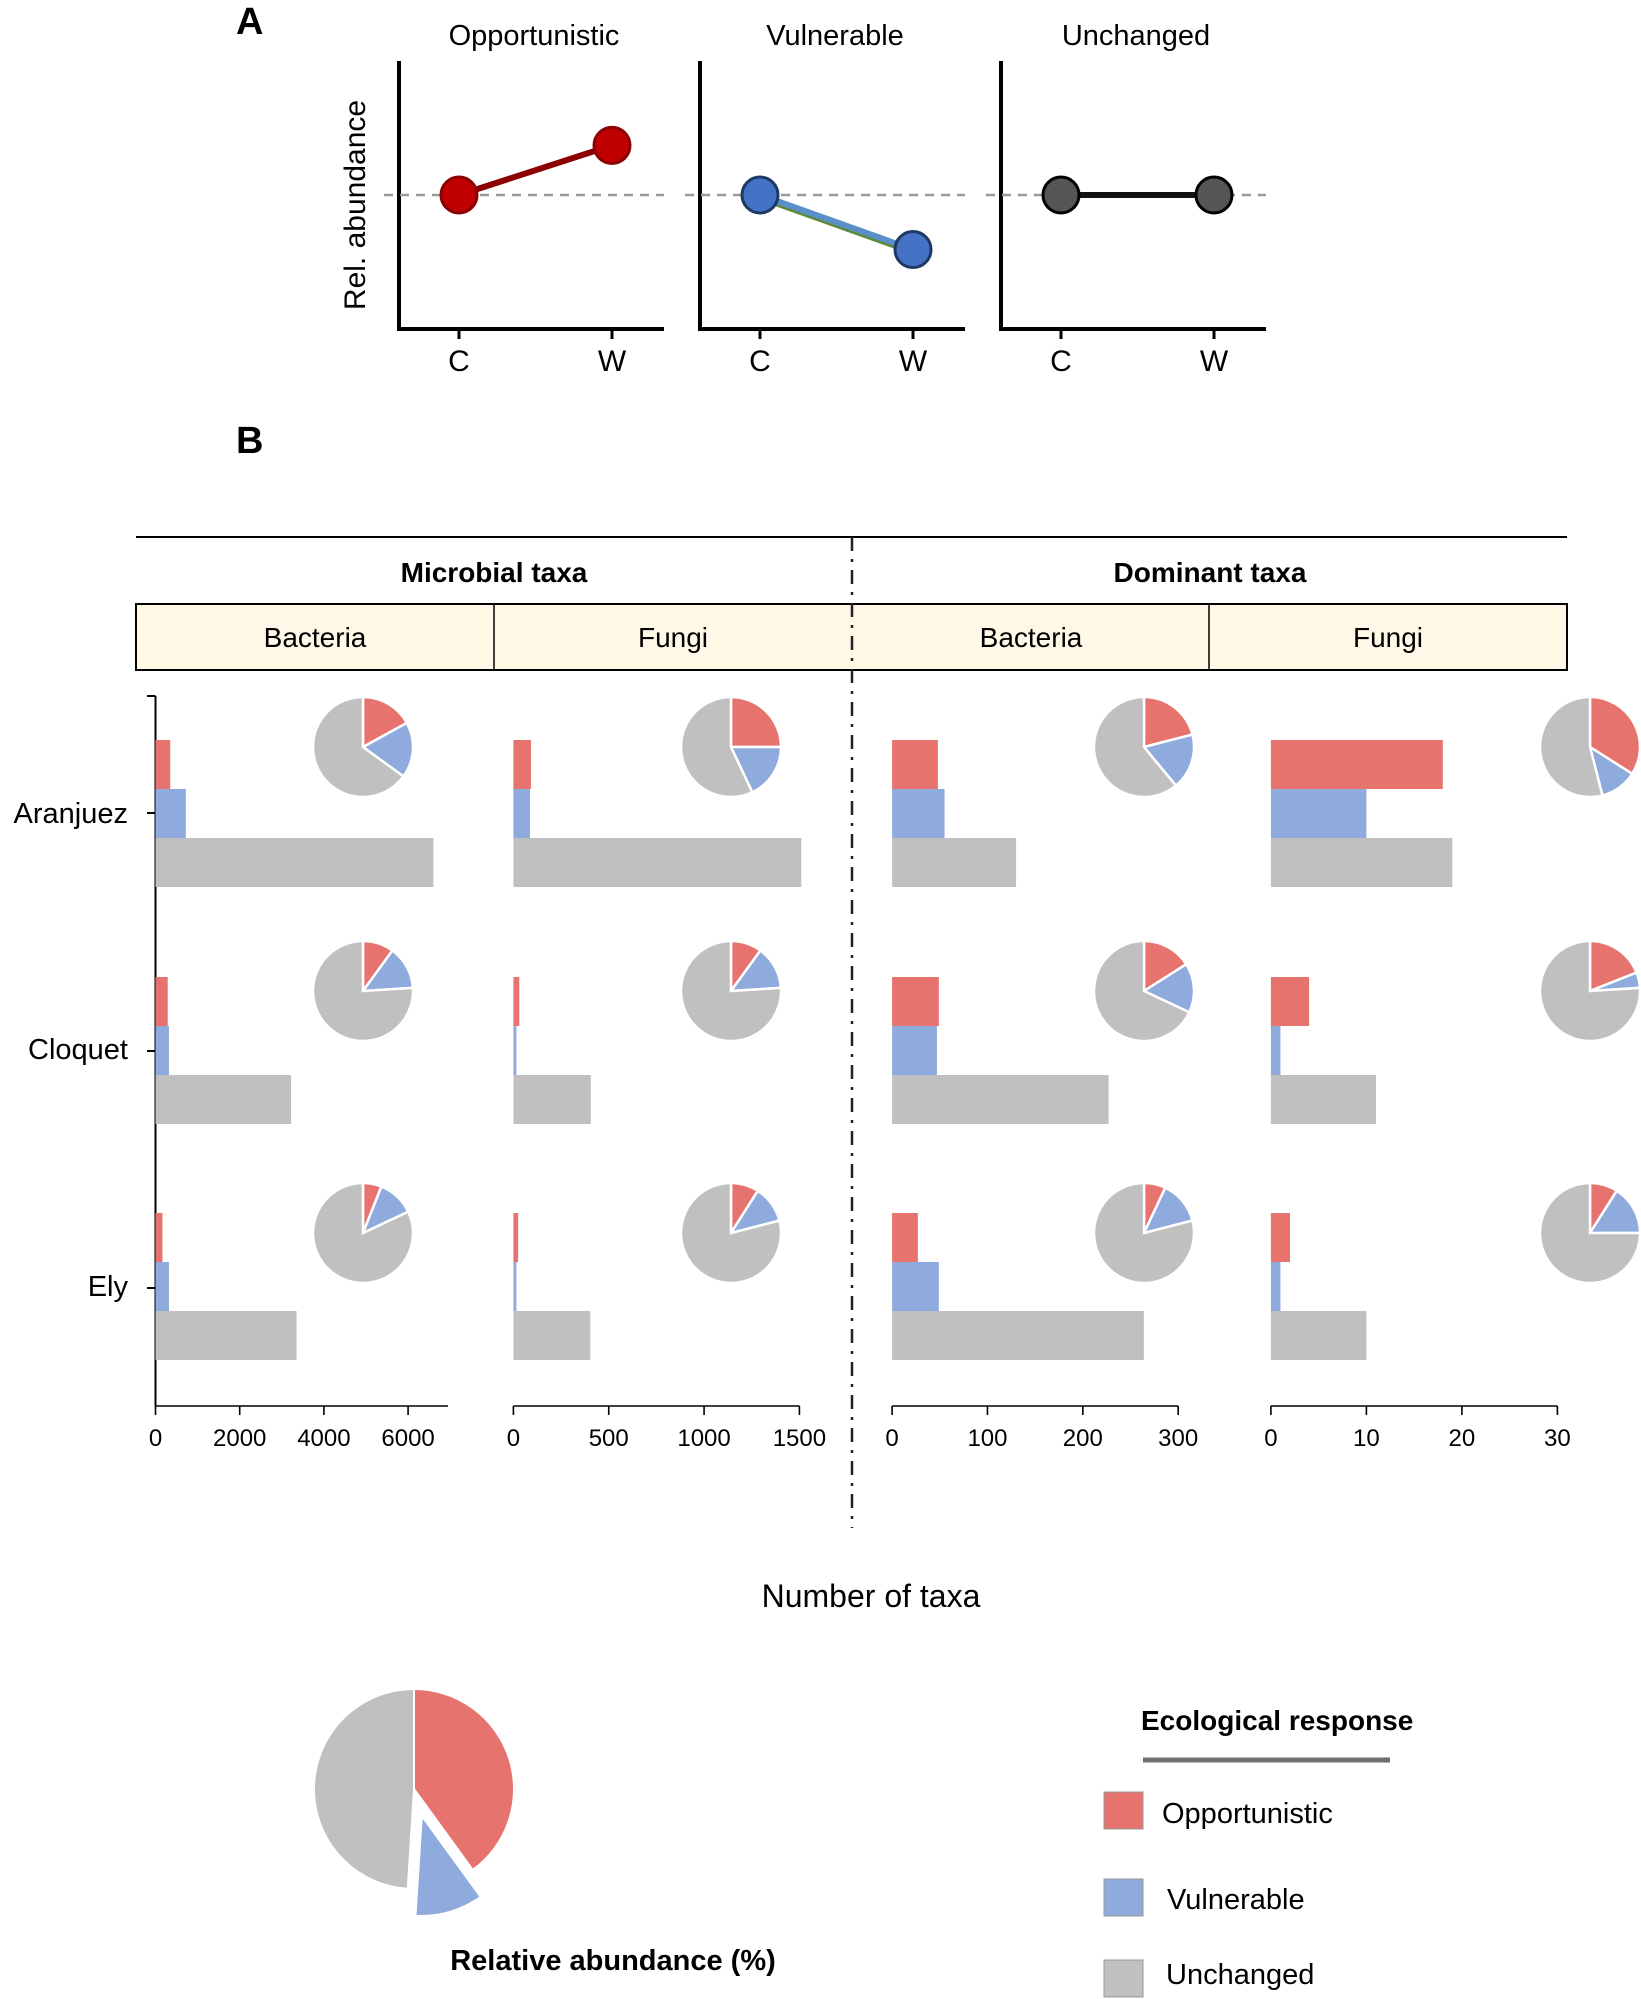 Image resolution: width=1641 pixels, height=1999 pixels. I want to click on legend-swatch-opportunistic, so click(1123, 1810).